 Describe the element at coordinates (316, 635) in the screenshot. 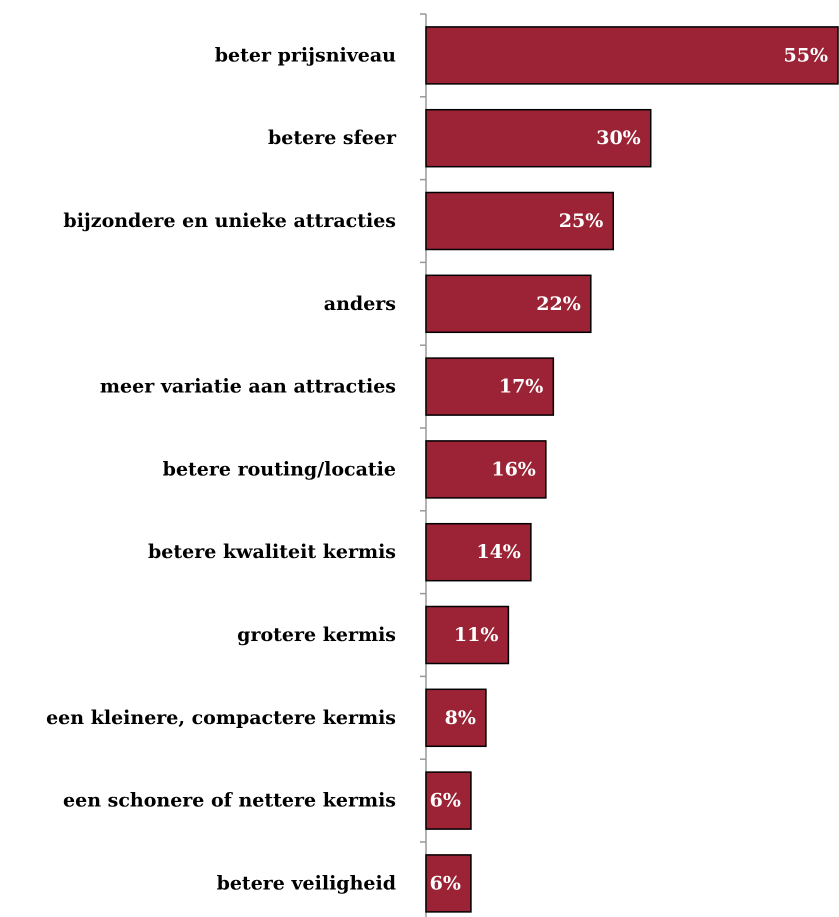

I see `category-label: grotere kermis` at that location.